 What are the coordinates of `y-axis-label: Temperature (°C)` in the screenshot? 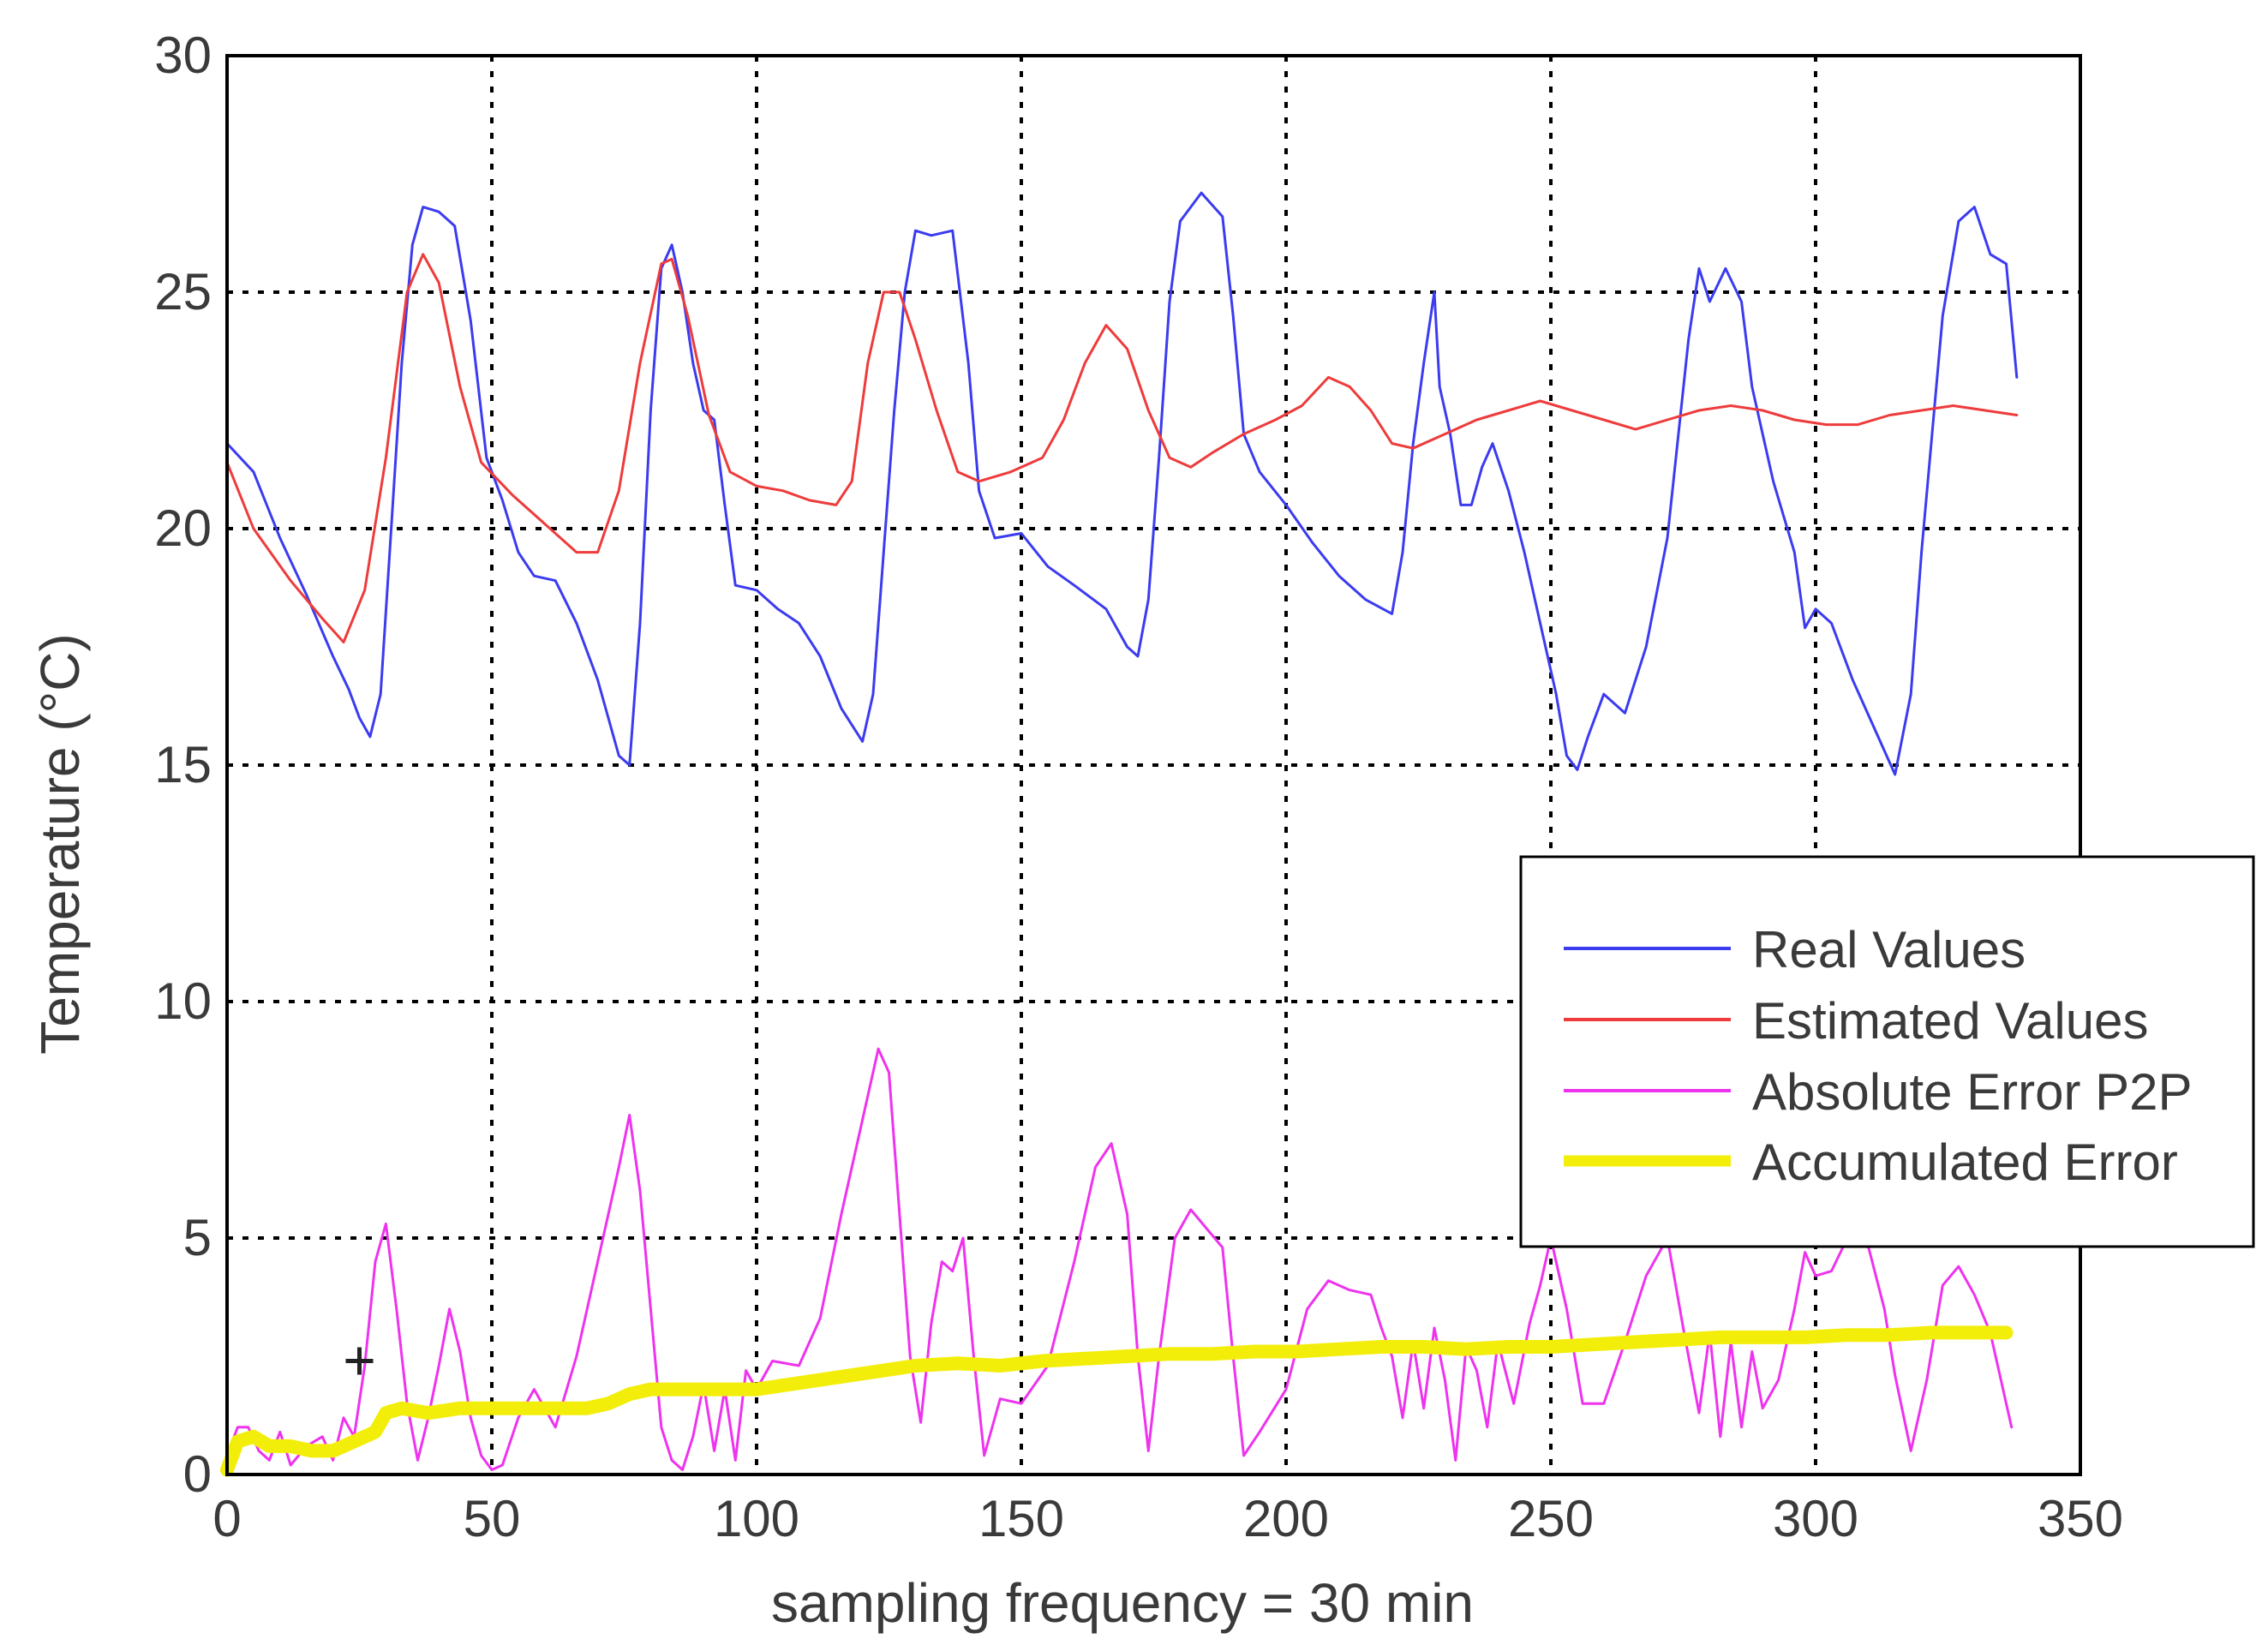 It's located at (60, 844).